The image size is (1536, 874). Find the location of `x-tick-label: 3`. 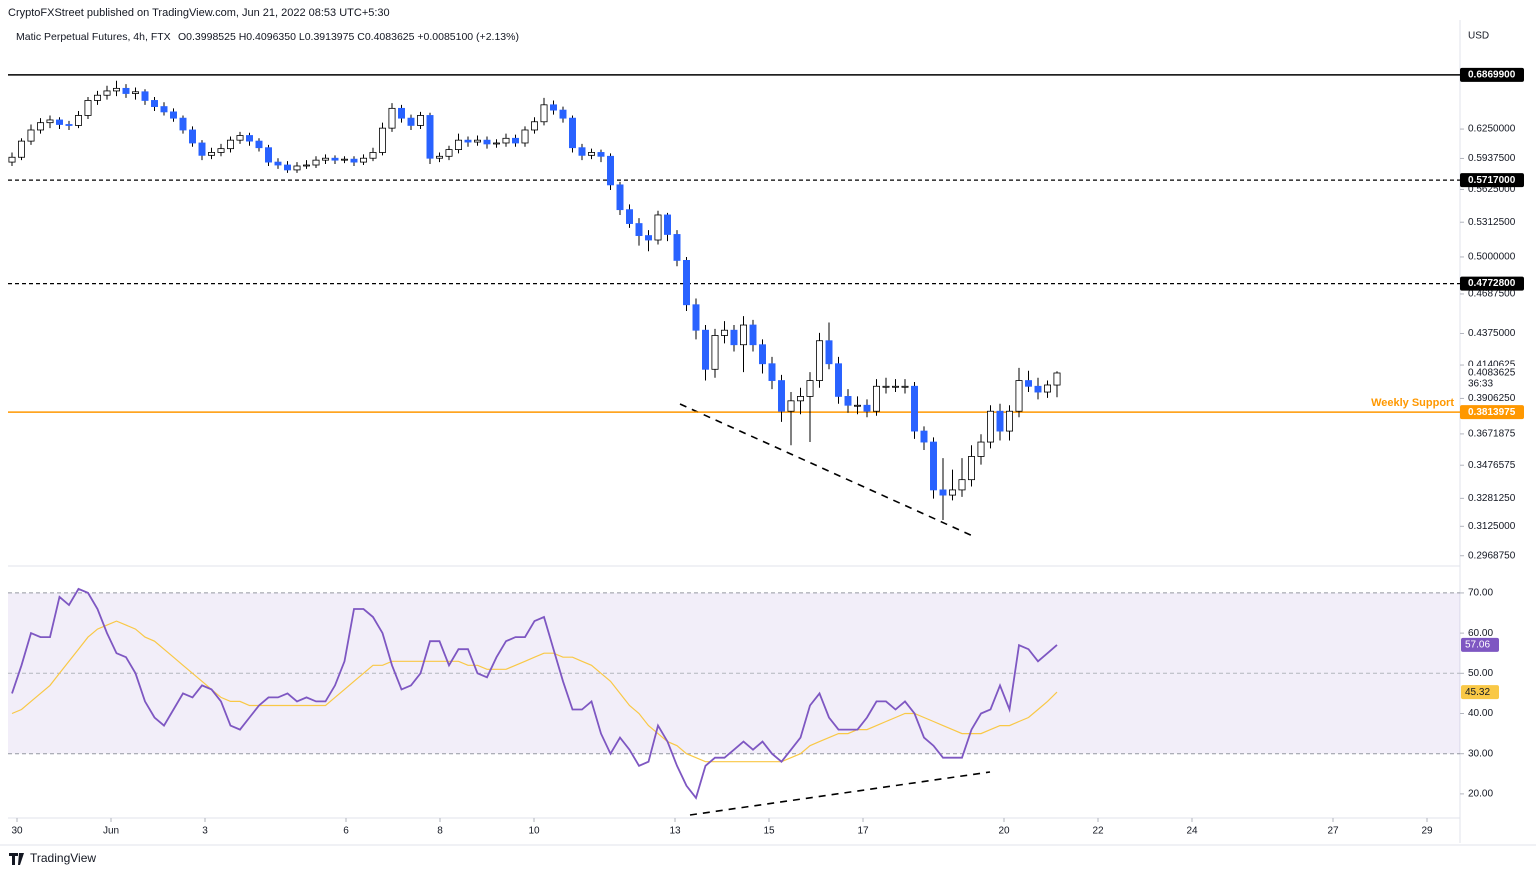

x-tick-label: 3 is located at coordinates (205, 831).